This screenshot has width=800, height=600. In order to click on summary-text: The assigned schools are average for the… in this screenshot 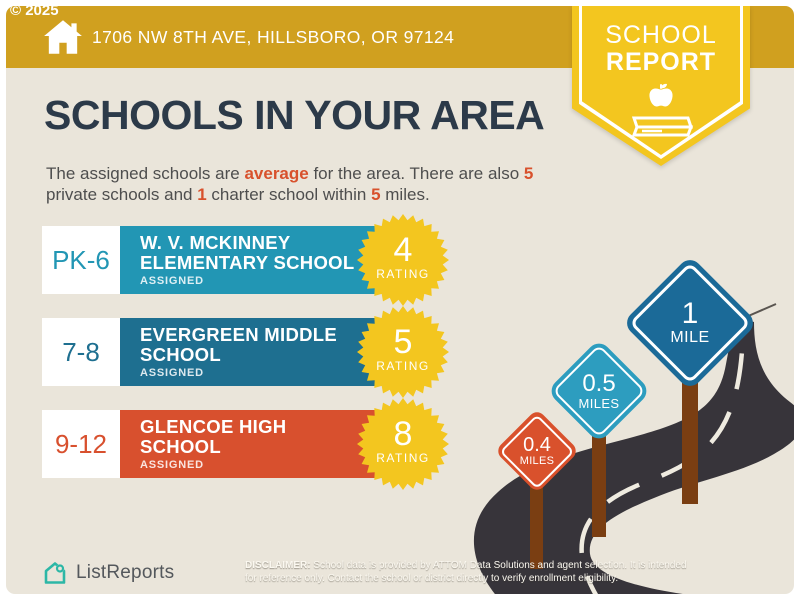, I will do `click(307, 184)`.